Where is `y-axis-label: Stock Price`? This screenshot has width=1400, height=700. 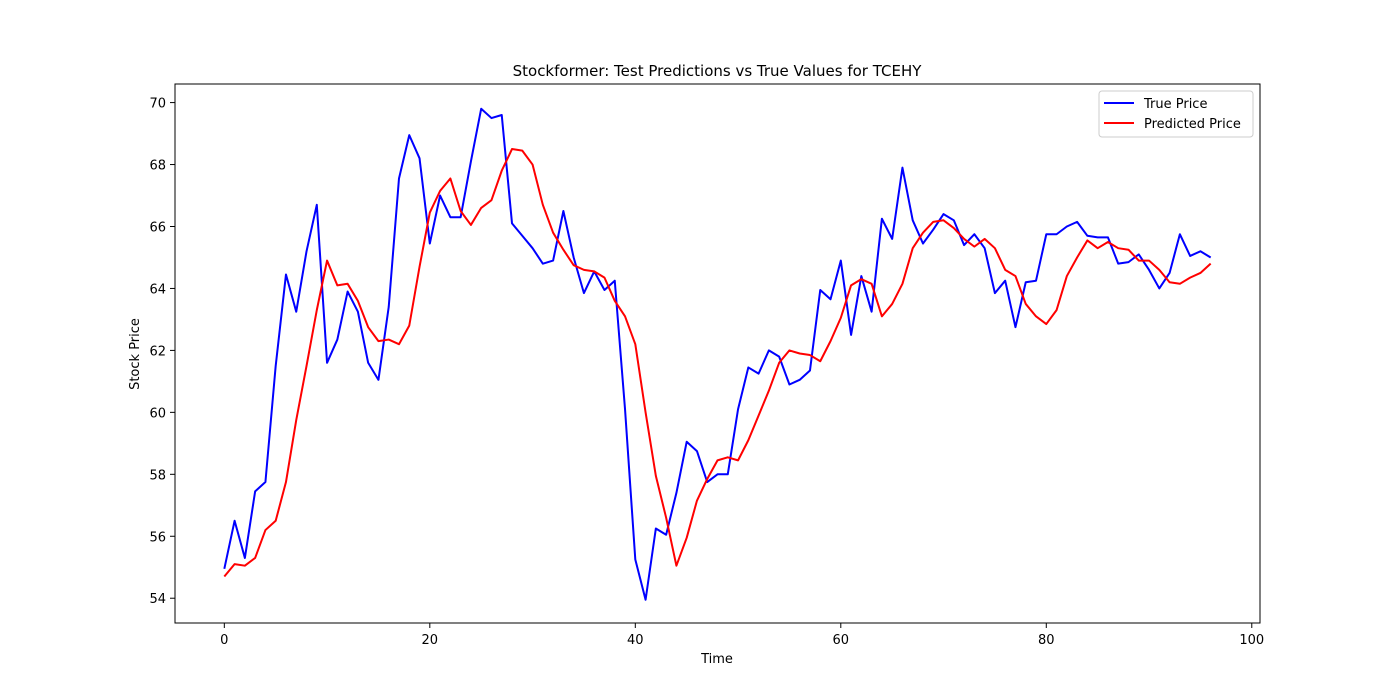 y-axis-label: Stock Price is located at coordinates (135, 354).